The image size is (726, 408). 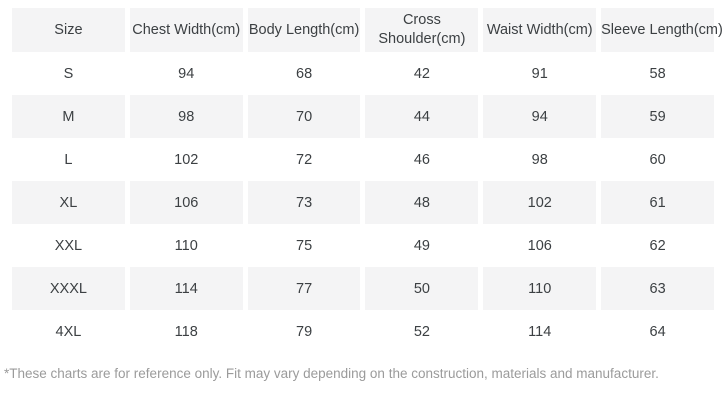 I want to click on value-cell: 68, so click(x=304, y=73).